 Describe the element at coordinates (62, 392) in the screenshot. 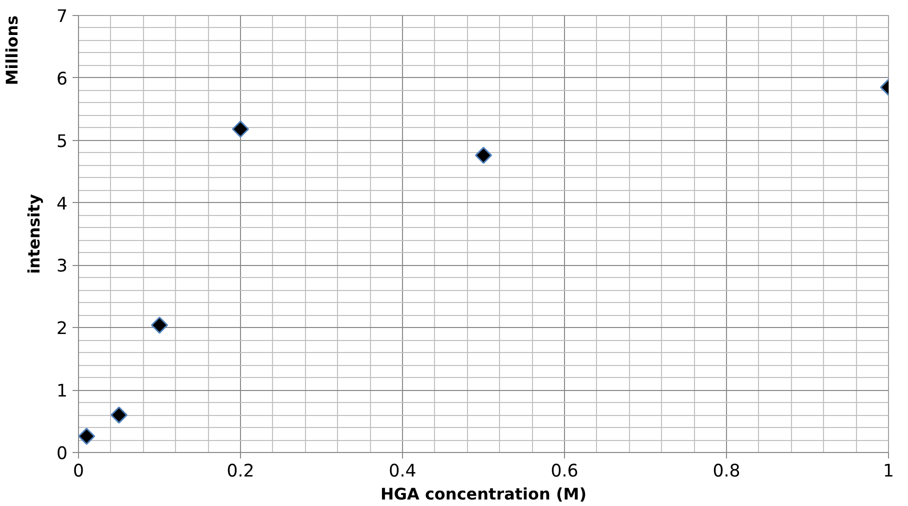

I see `y-tick-label: 1` at that location.